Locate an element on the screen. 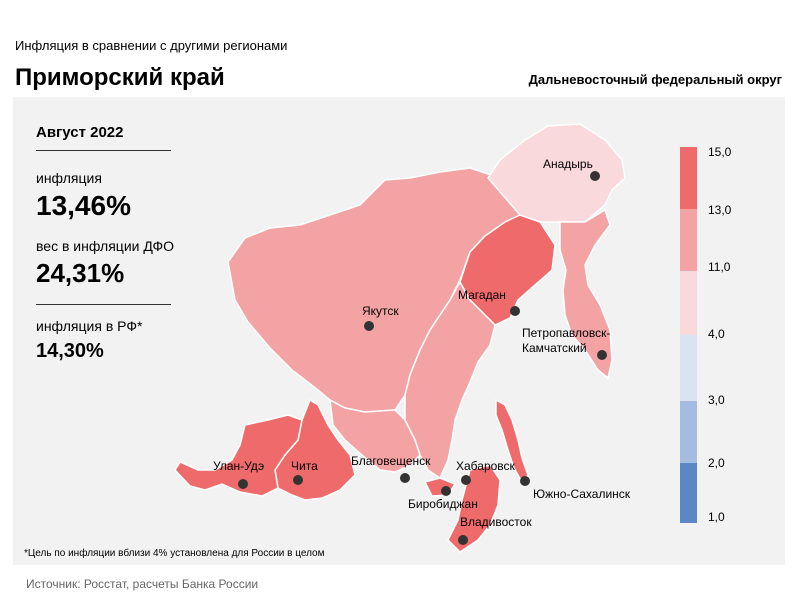 Image resolution: width=800 pixels, height=600 pixels. city-label: Якутск is located at coordinates (380, 311).